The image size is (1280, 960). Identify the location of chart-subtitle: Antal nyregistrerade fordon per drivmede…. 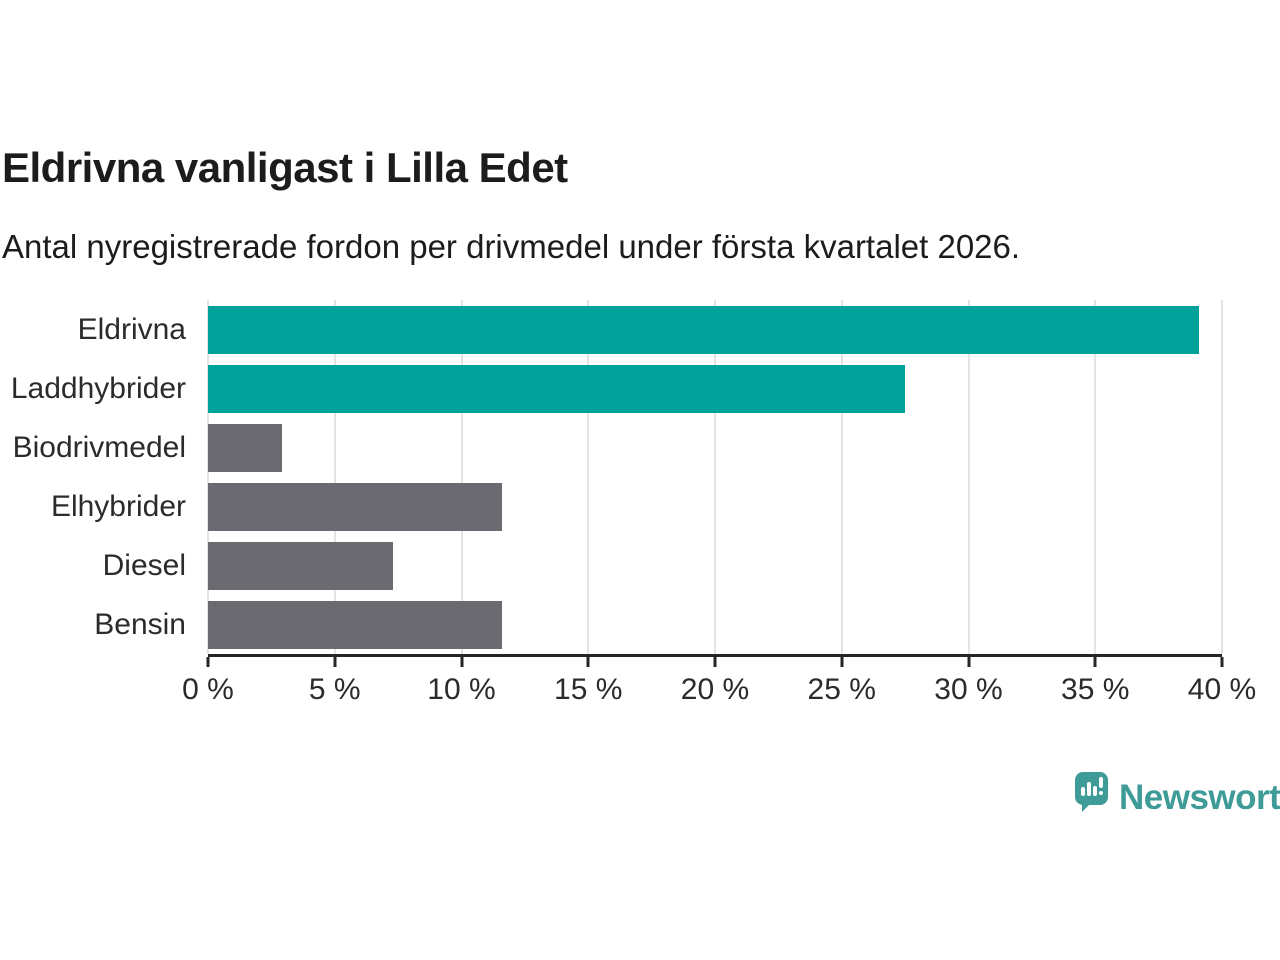
(511, 246).